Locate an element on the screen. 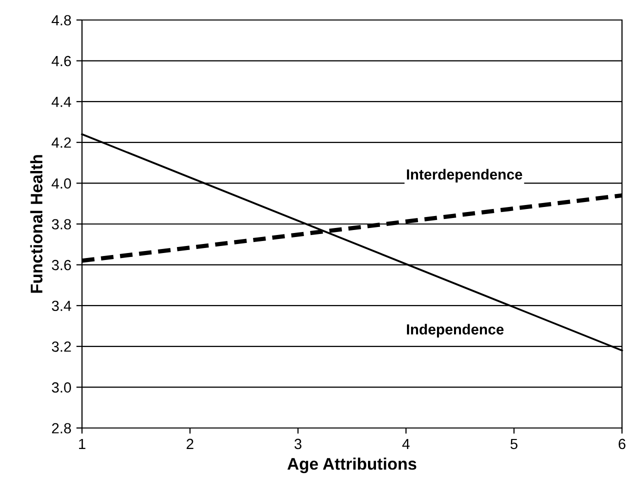  y-tick-label: 4.2 is located at coordinates (61, 143).